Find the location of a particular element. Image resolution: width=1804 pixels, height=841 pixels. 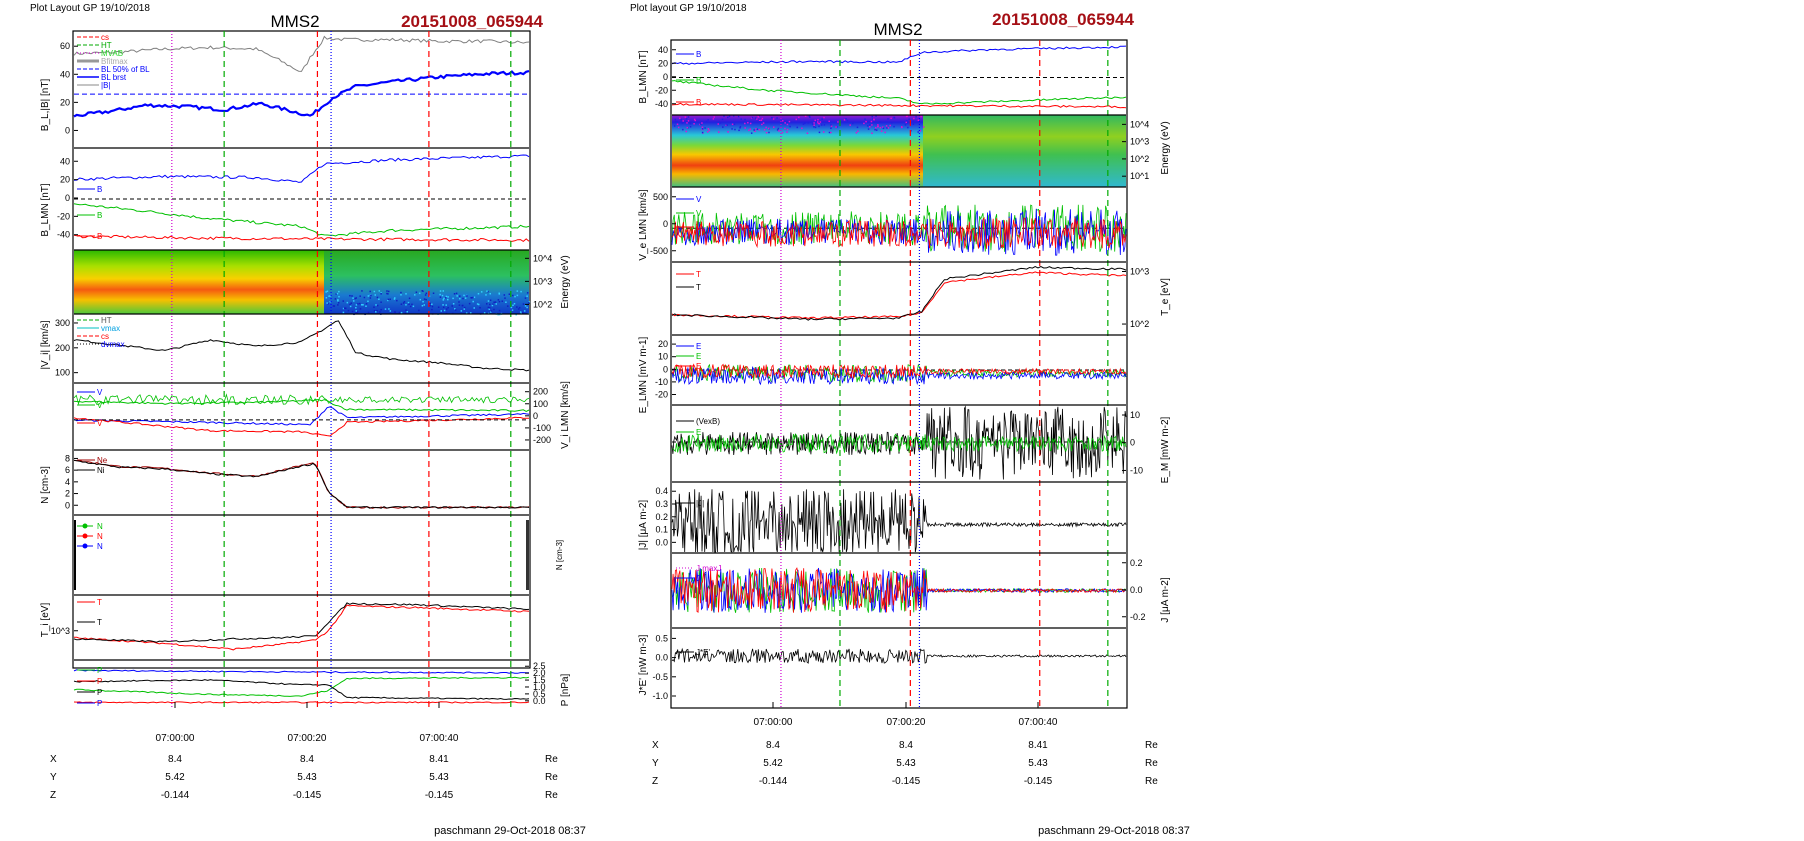

legend-bm: B is located at coordinates (99, 215).